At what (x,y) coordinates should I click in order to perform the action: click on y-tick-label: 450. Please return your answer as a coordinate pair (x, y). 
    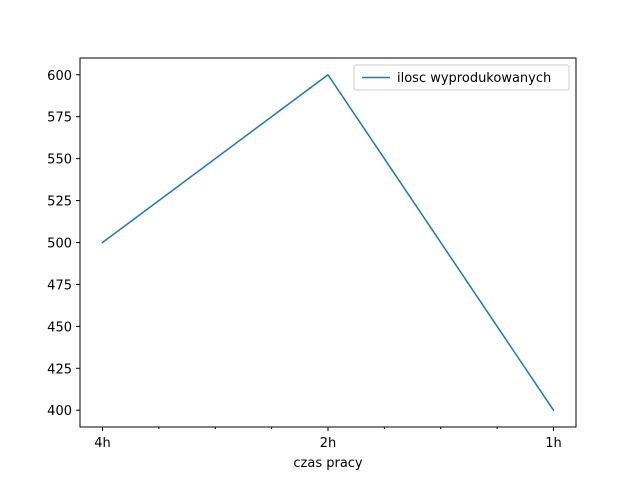
    Looking at the image, I should click on (59, 327).